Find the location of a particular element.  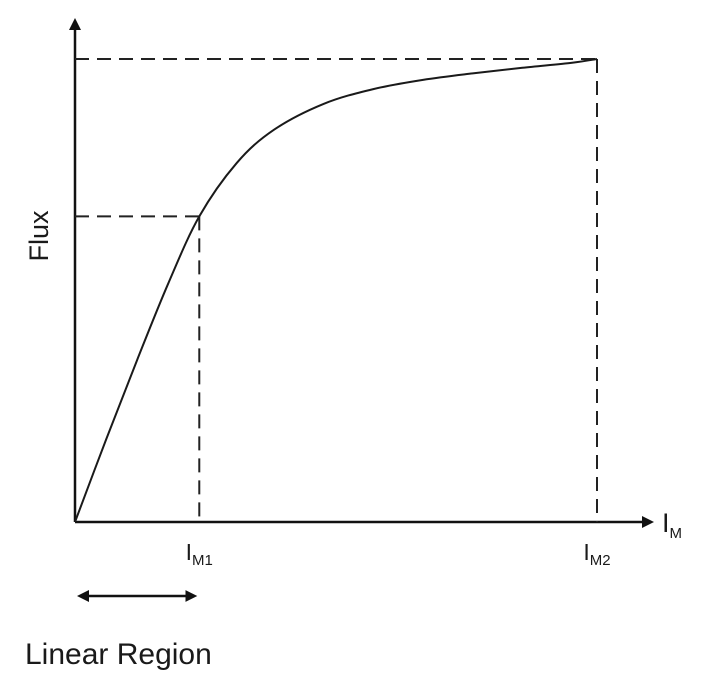

tick-sub: M2 is located at coordinates (600, 560).